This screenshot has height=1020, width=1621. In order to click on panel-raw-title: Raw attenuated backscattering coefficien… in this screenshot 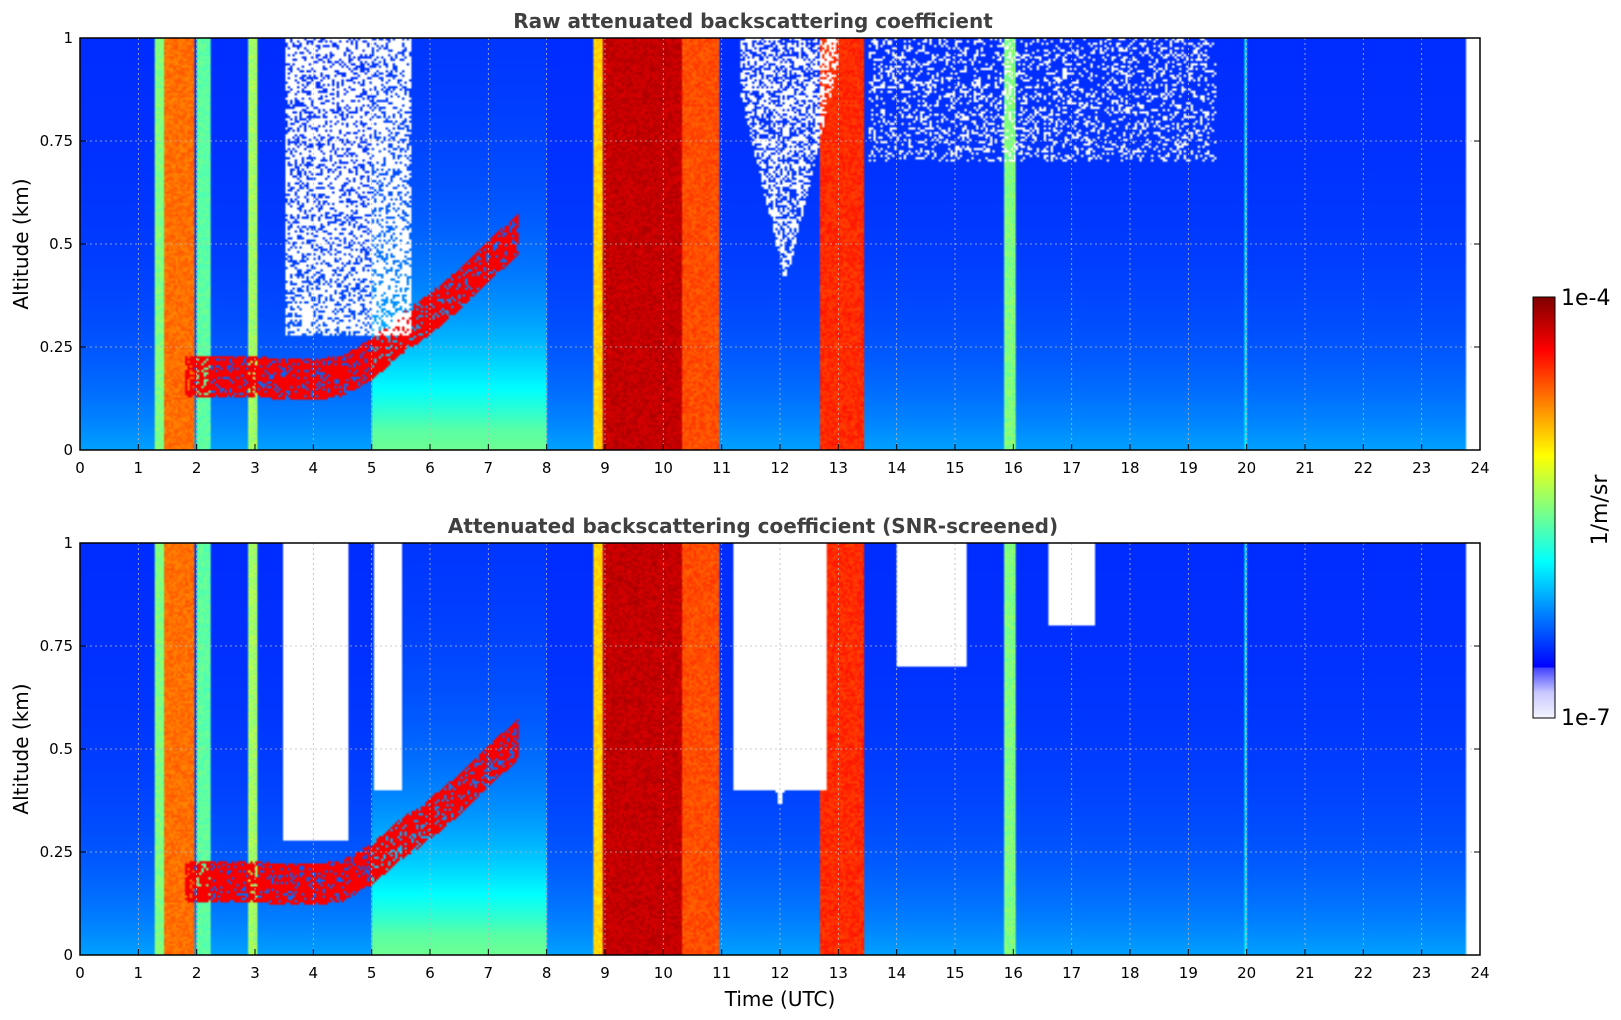, I will do `click(753, 21)`.